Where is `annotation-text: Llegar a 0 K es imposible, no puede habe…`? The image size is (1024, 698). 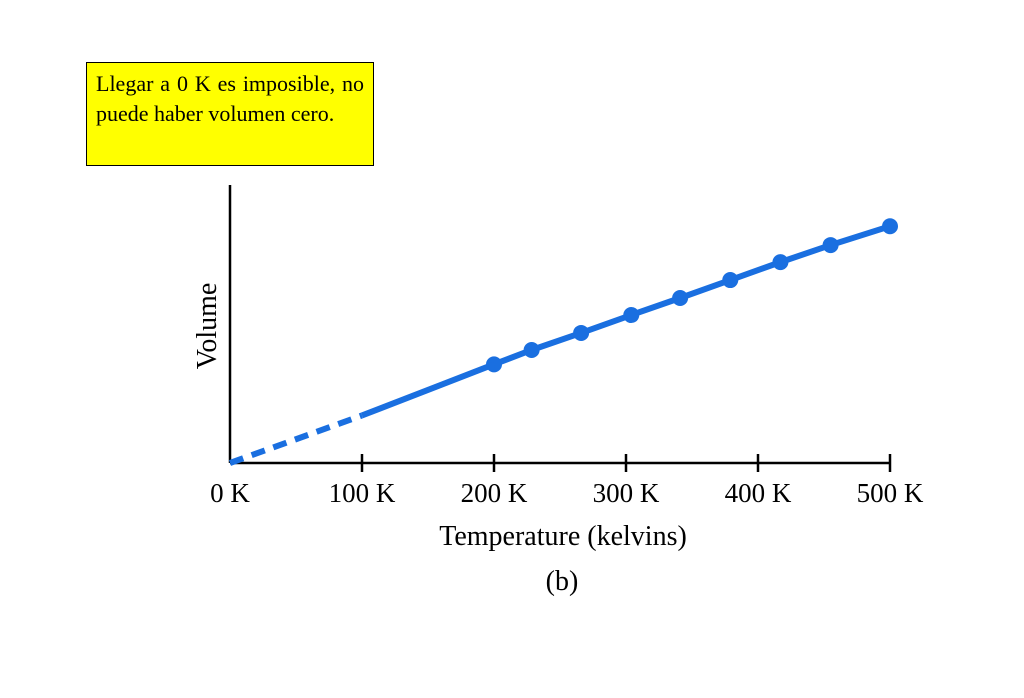
annotation-text: Llegar a 0 K es imposible, no puede habe… is located at coordinates (230, 98).